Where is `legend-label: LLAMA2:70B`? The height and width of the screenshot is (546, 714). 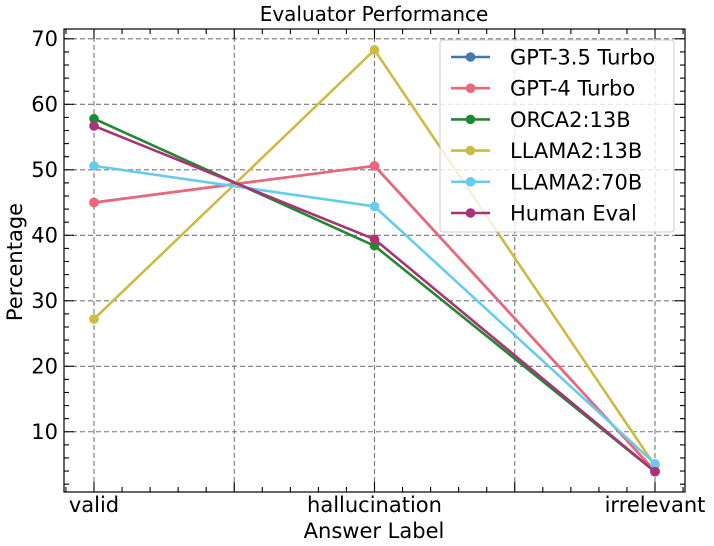 legend-label: LLAMA2:70B is located at coordinates (576, 182).